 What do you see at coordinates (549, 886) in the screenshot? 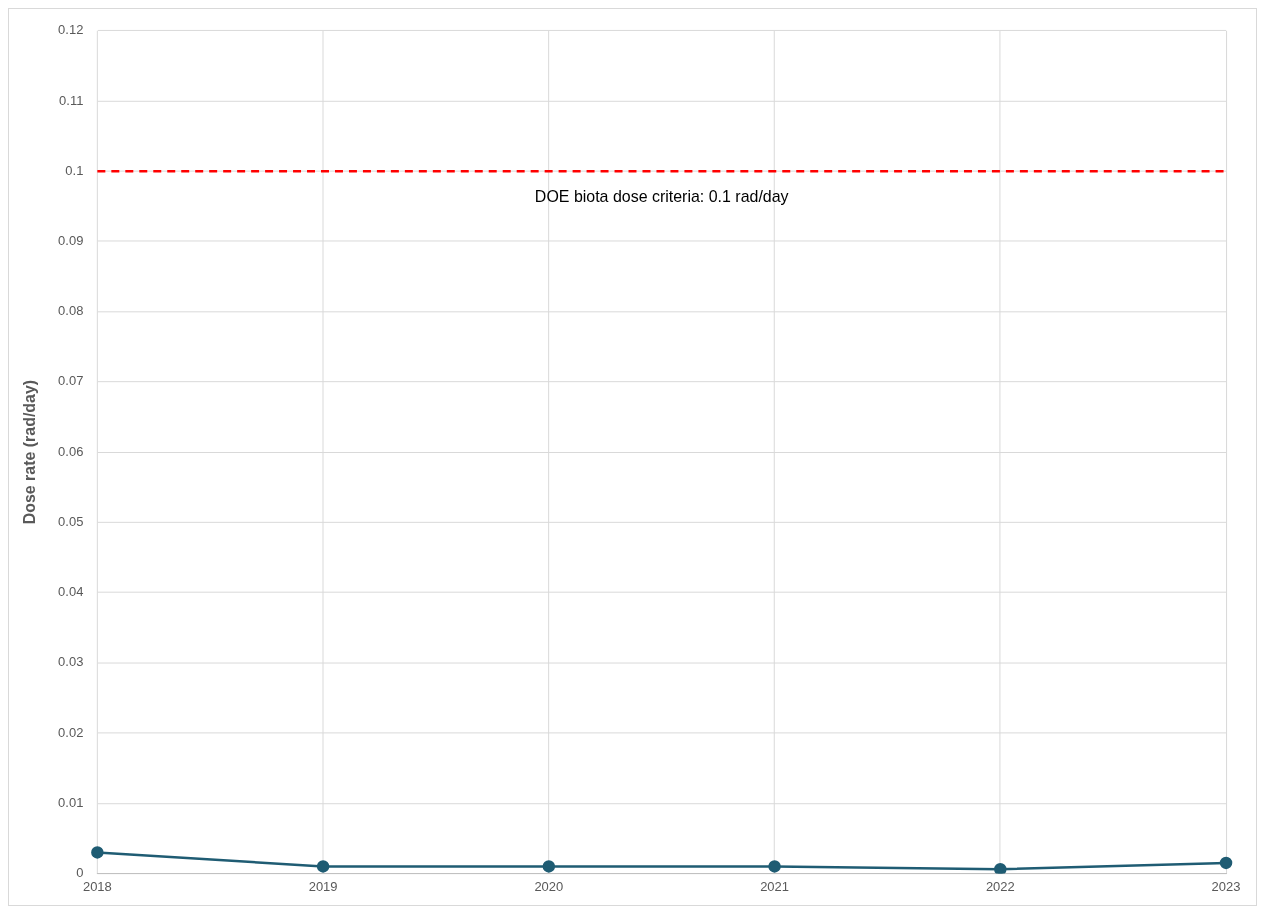
I see `x-tick-label: 2020` at bounding box center [549, 886].